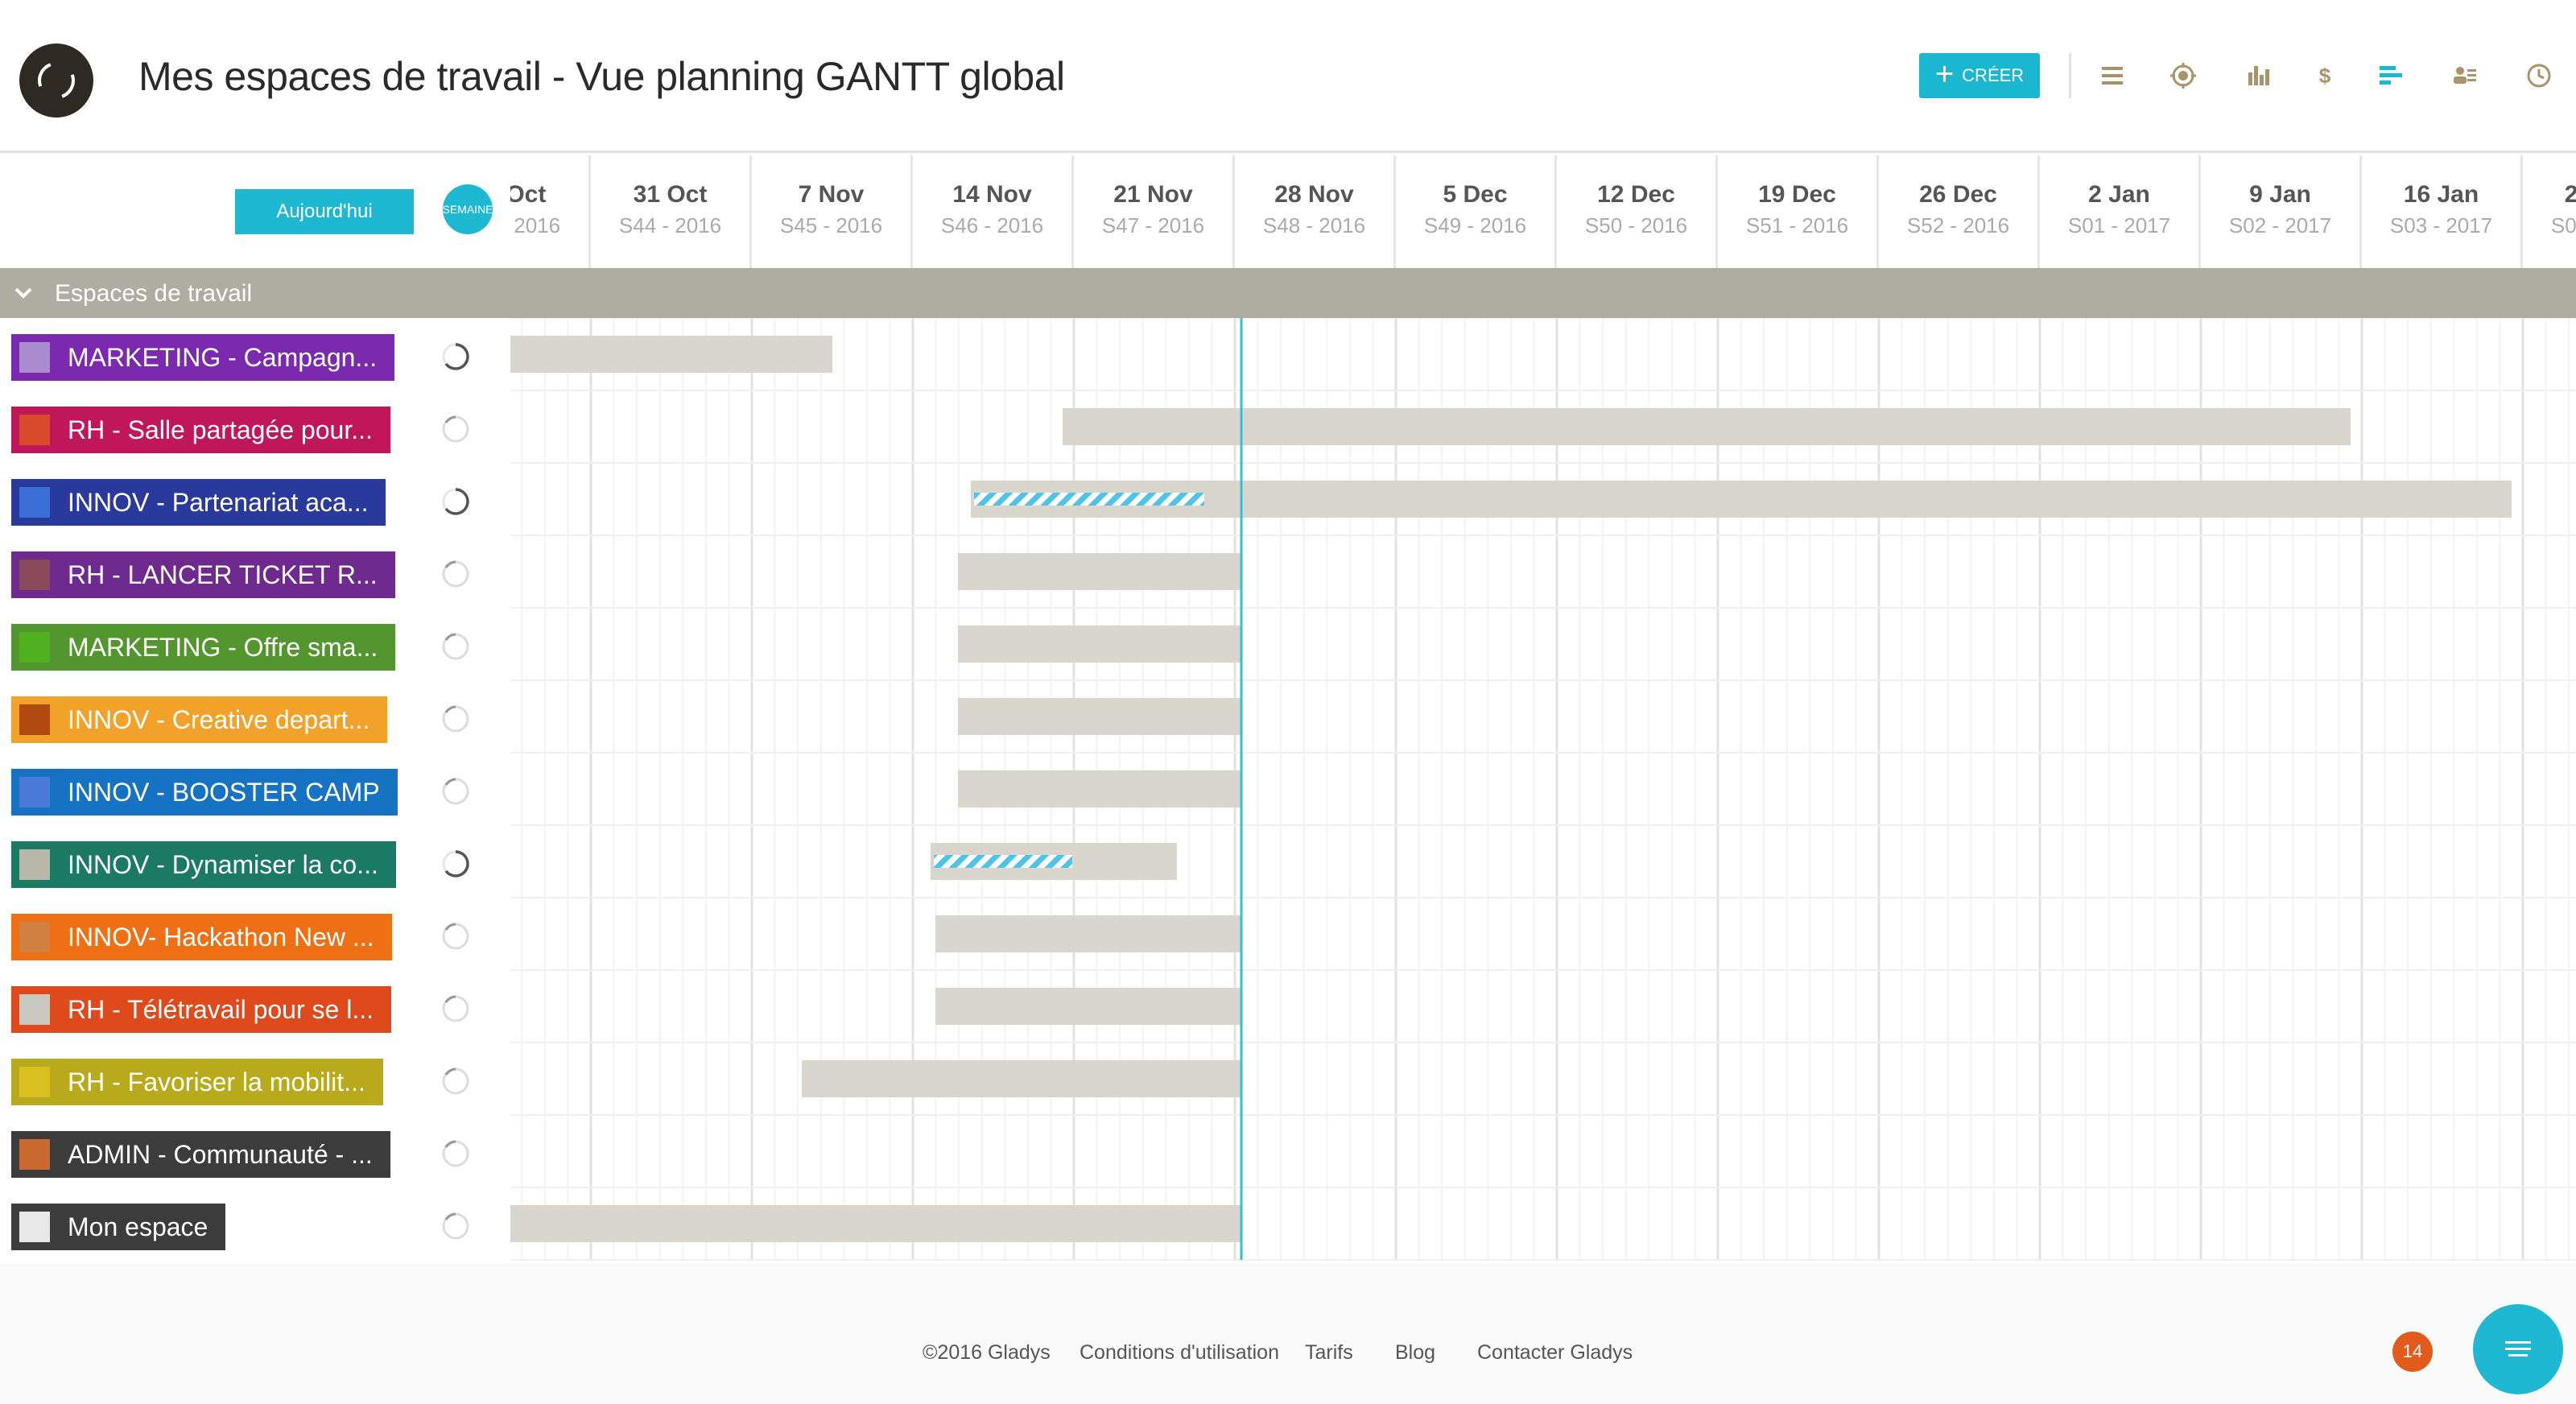  Describe the element at coordinates (831, 194) in the screenshot. I see `week-date: 7 Nov` at that location.